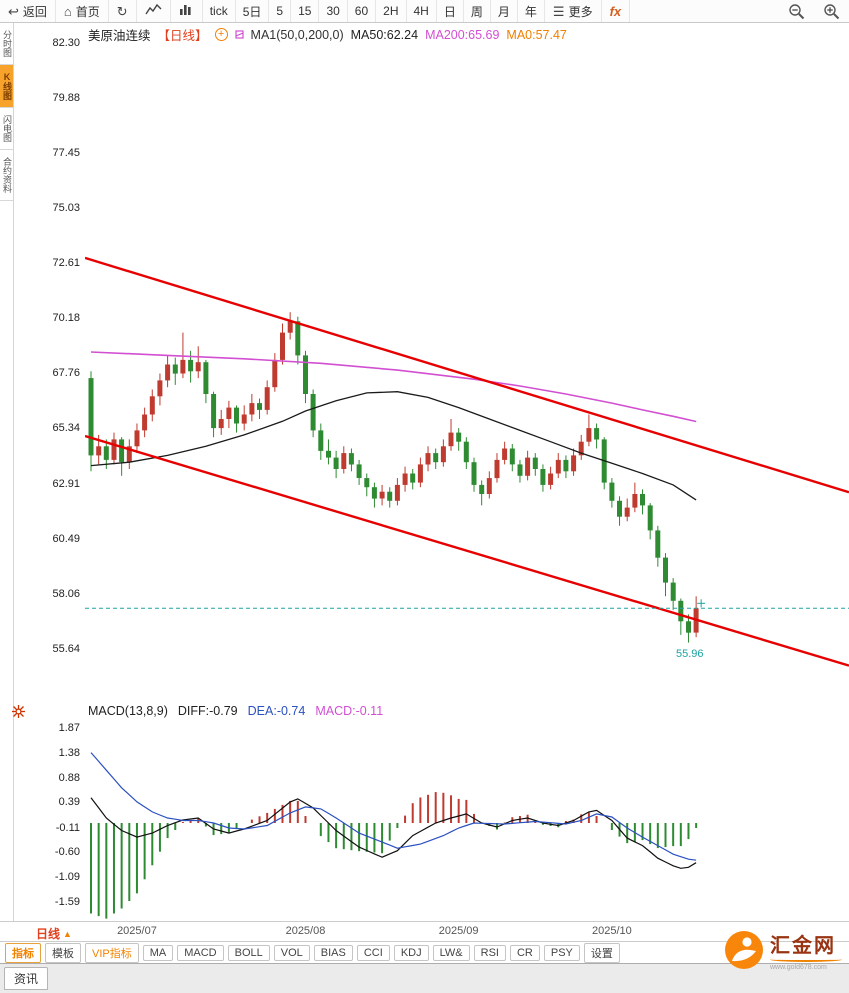 The image size is (849, 993). What do you see at coordinates (580, 11) in the screenshot?
I see `more-label: 更多` at bounding box center [580, 11].